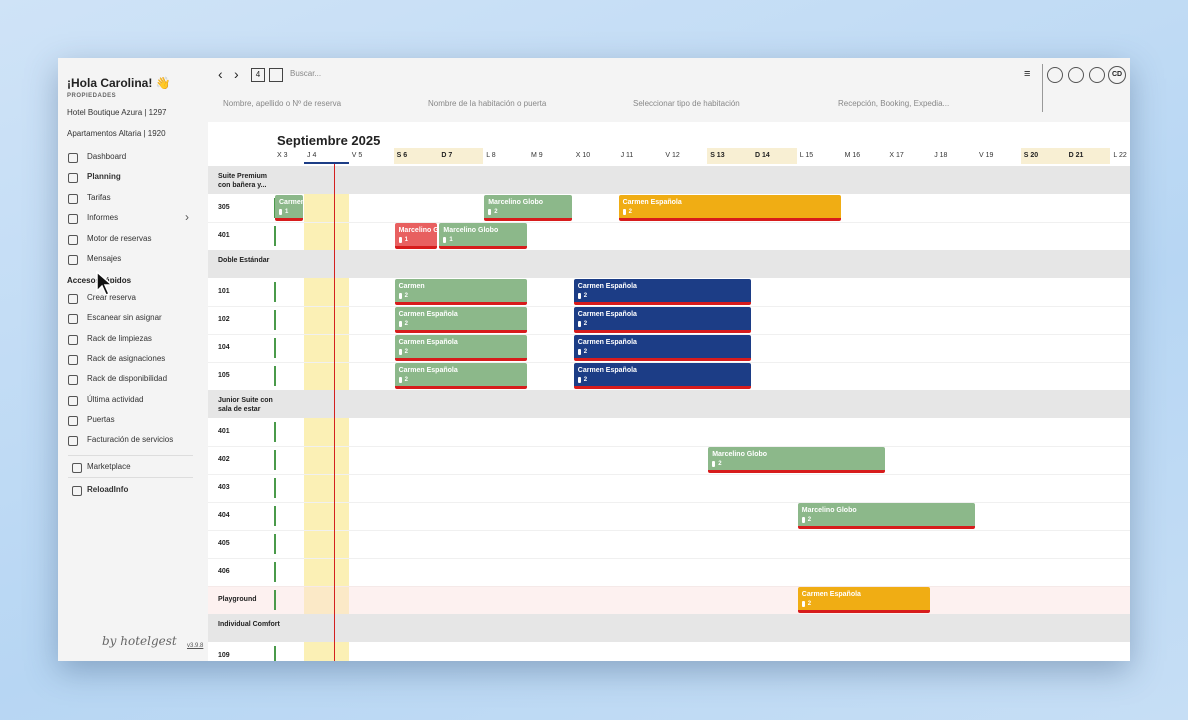 Image resolution: width=1188 pixels, height=720 pixels. I want to click on day-label: V 12, so click(672, 155).